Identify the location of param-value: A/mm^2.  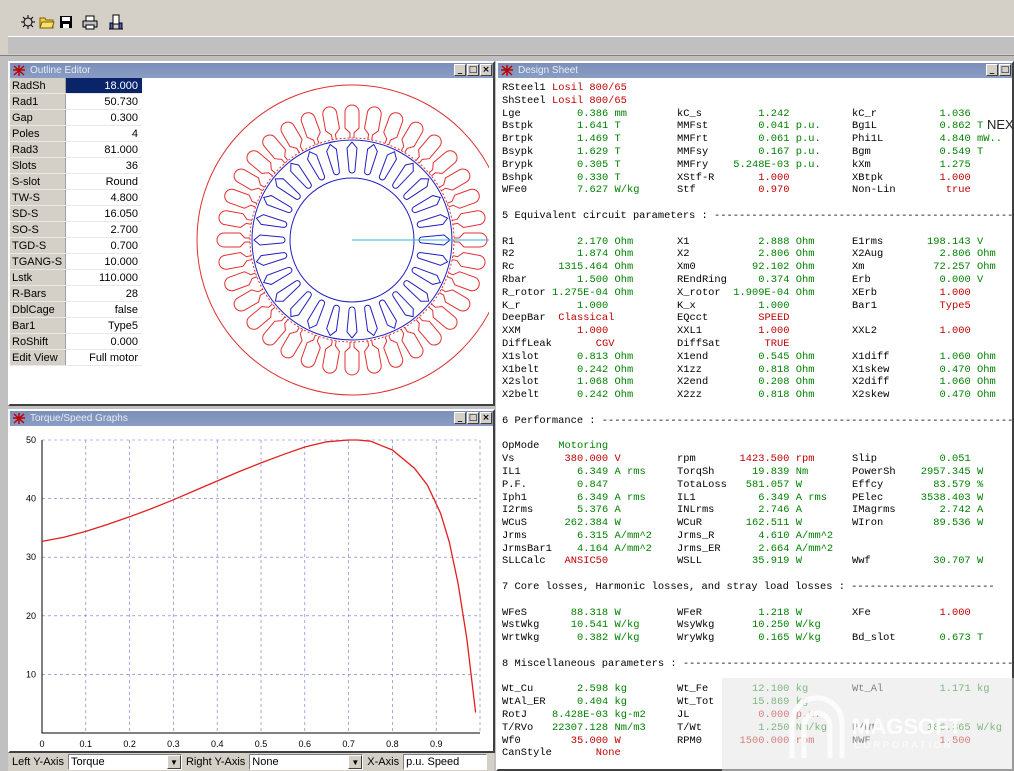
(633, 535).